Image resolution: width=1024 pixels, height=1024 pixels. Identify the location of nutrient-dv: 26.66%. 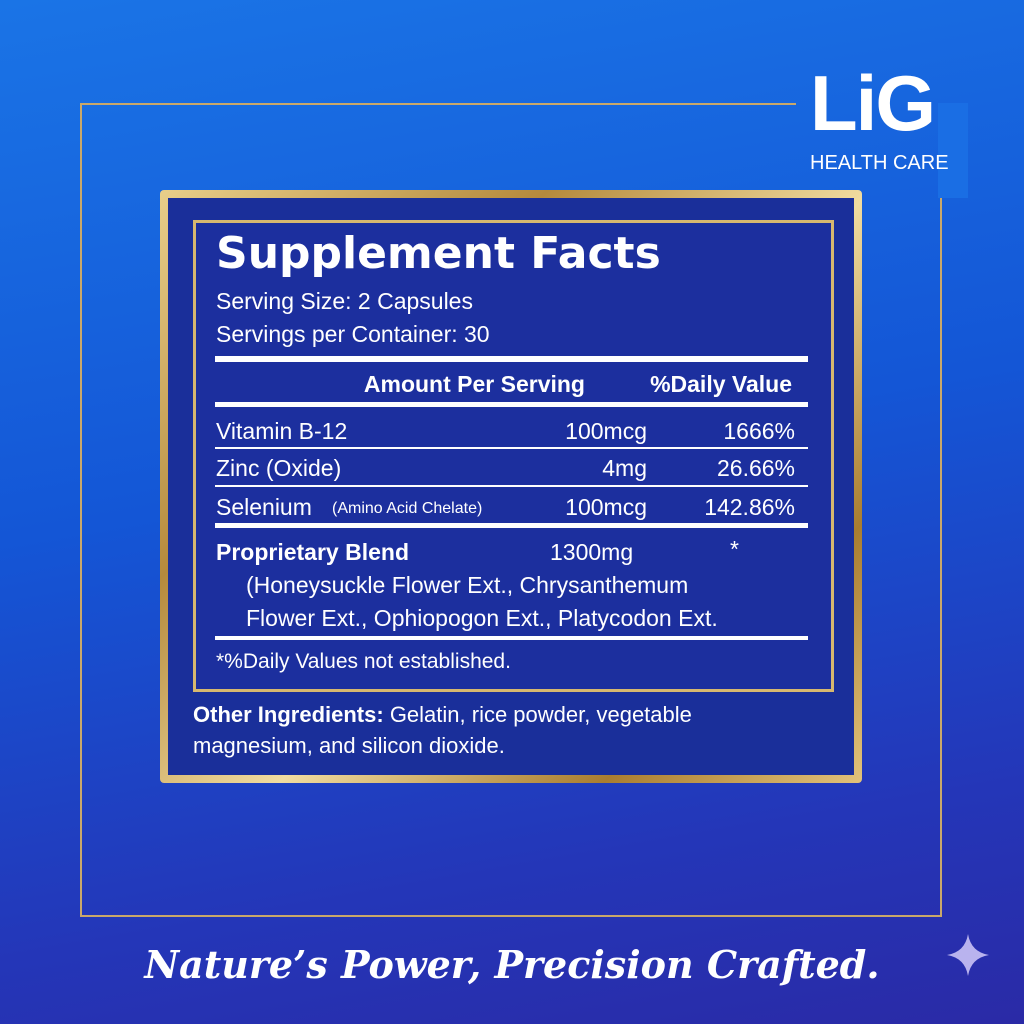
(755, 468).